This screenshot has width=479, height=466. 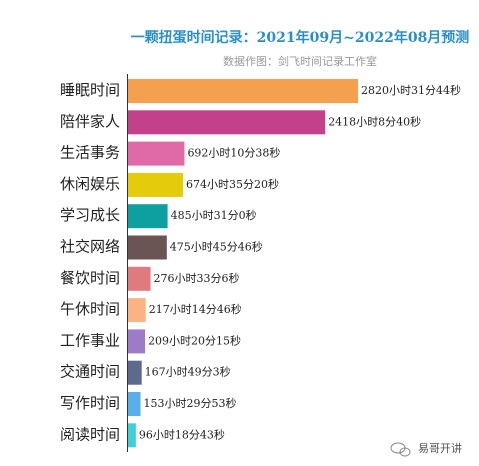 What do you see at coordinates (216, 247) in the screenshot?
I see `value-label: 475小时45分46秒` at bounding box center [216, 247].